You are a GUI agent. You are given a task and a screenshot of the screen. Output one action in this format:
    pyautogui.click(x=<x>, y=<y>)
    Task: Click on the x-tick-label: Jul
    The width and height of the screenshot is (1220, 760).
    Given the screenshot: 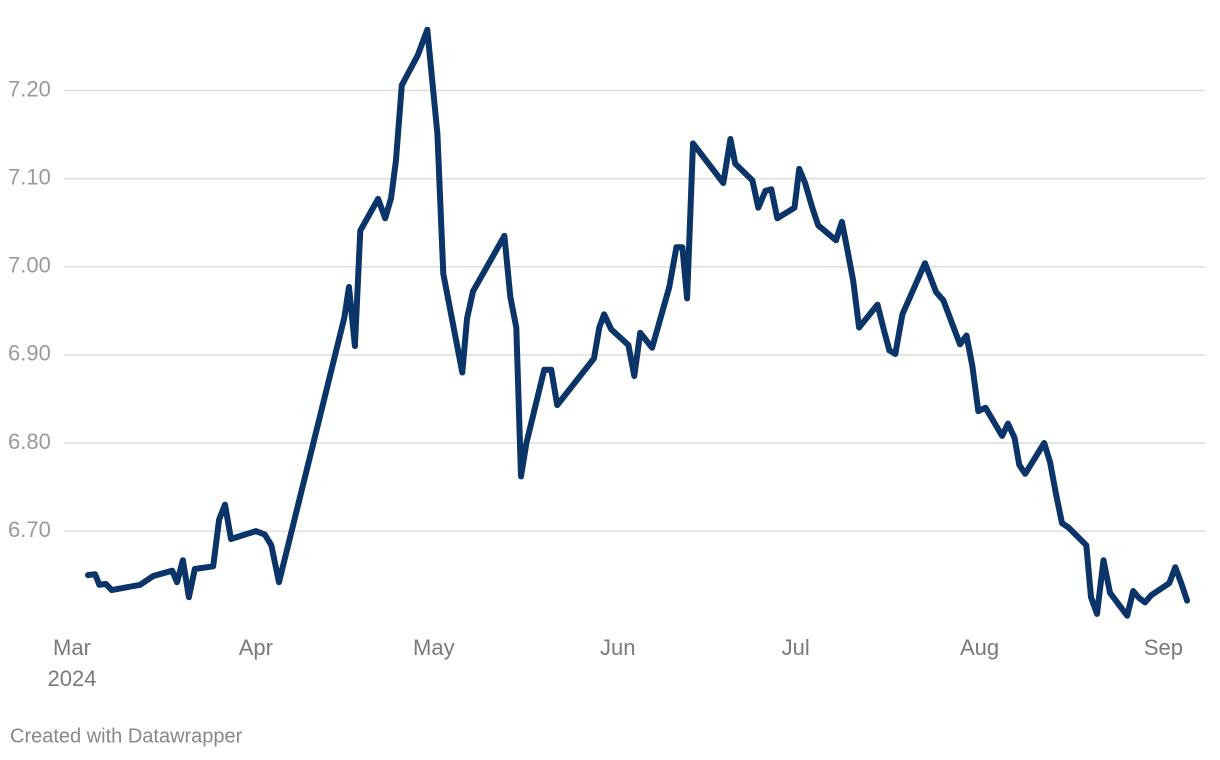 What is the action you would take?
    pyautogui.click(x=796, y=647)
    